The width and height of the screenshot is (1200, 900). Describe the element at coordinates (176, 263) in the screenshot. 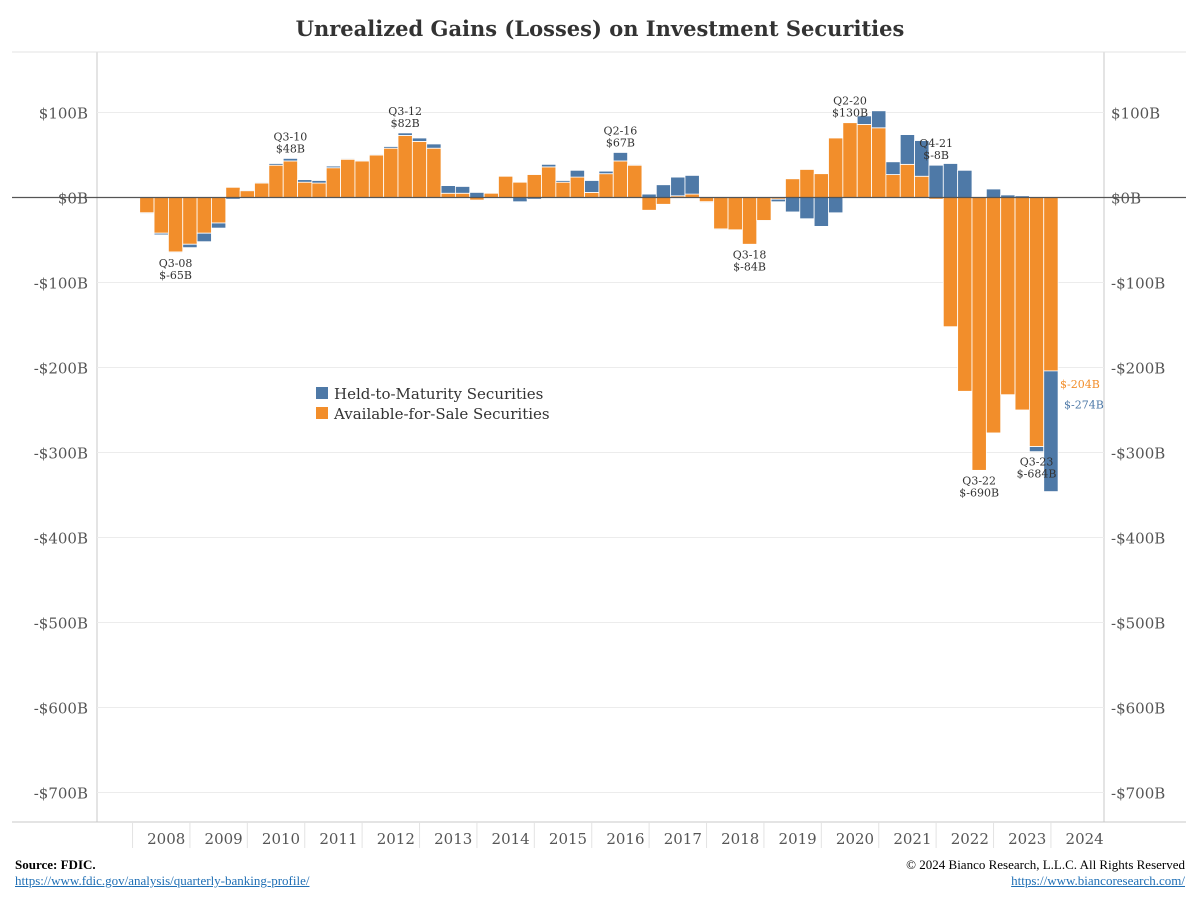

I see `annotation-quarter: Q3-08` at that location.